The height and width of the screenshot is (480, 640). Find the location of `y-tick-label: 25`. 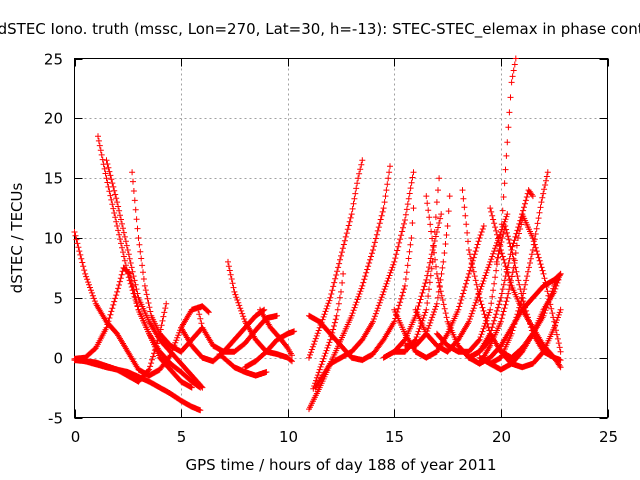

y-tick-label: 25 is located at coordinates (53, 60).